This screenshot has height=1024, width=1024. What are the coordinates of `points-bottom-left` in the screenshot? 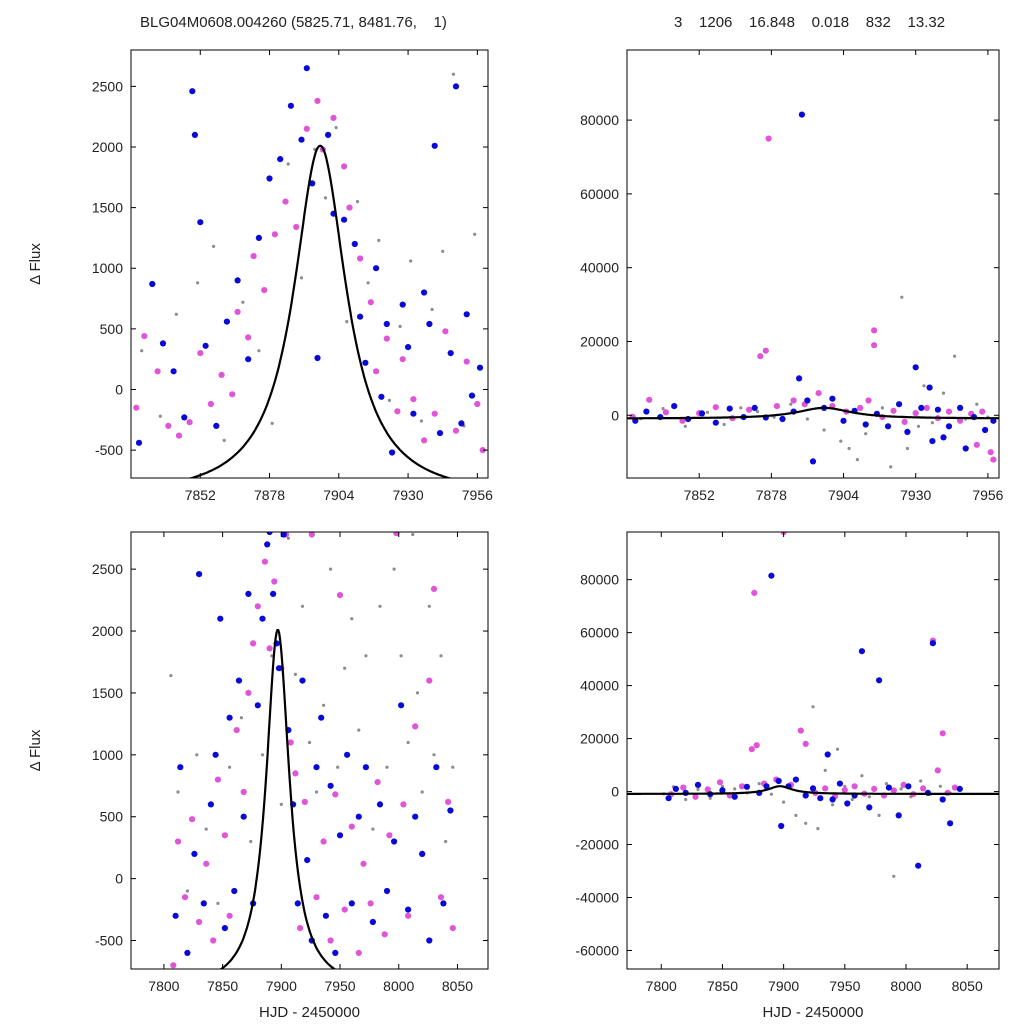 It's located at (312, 750).